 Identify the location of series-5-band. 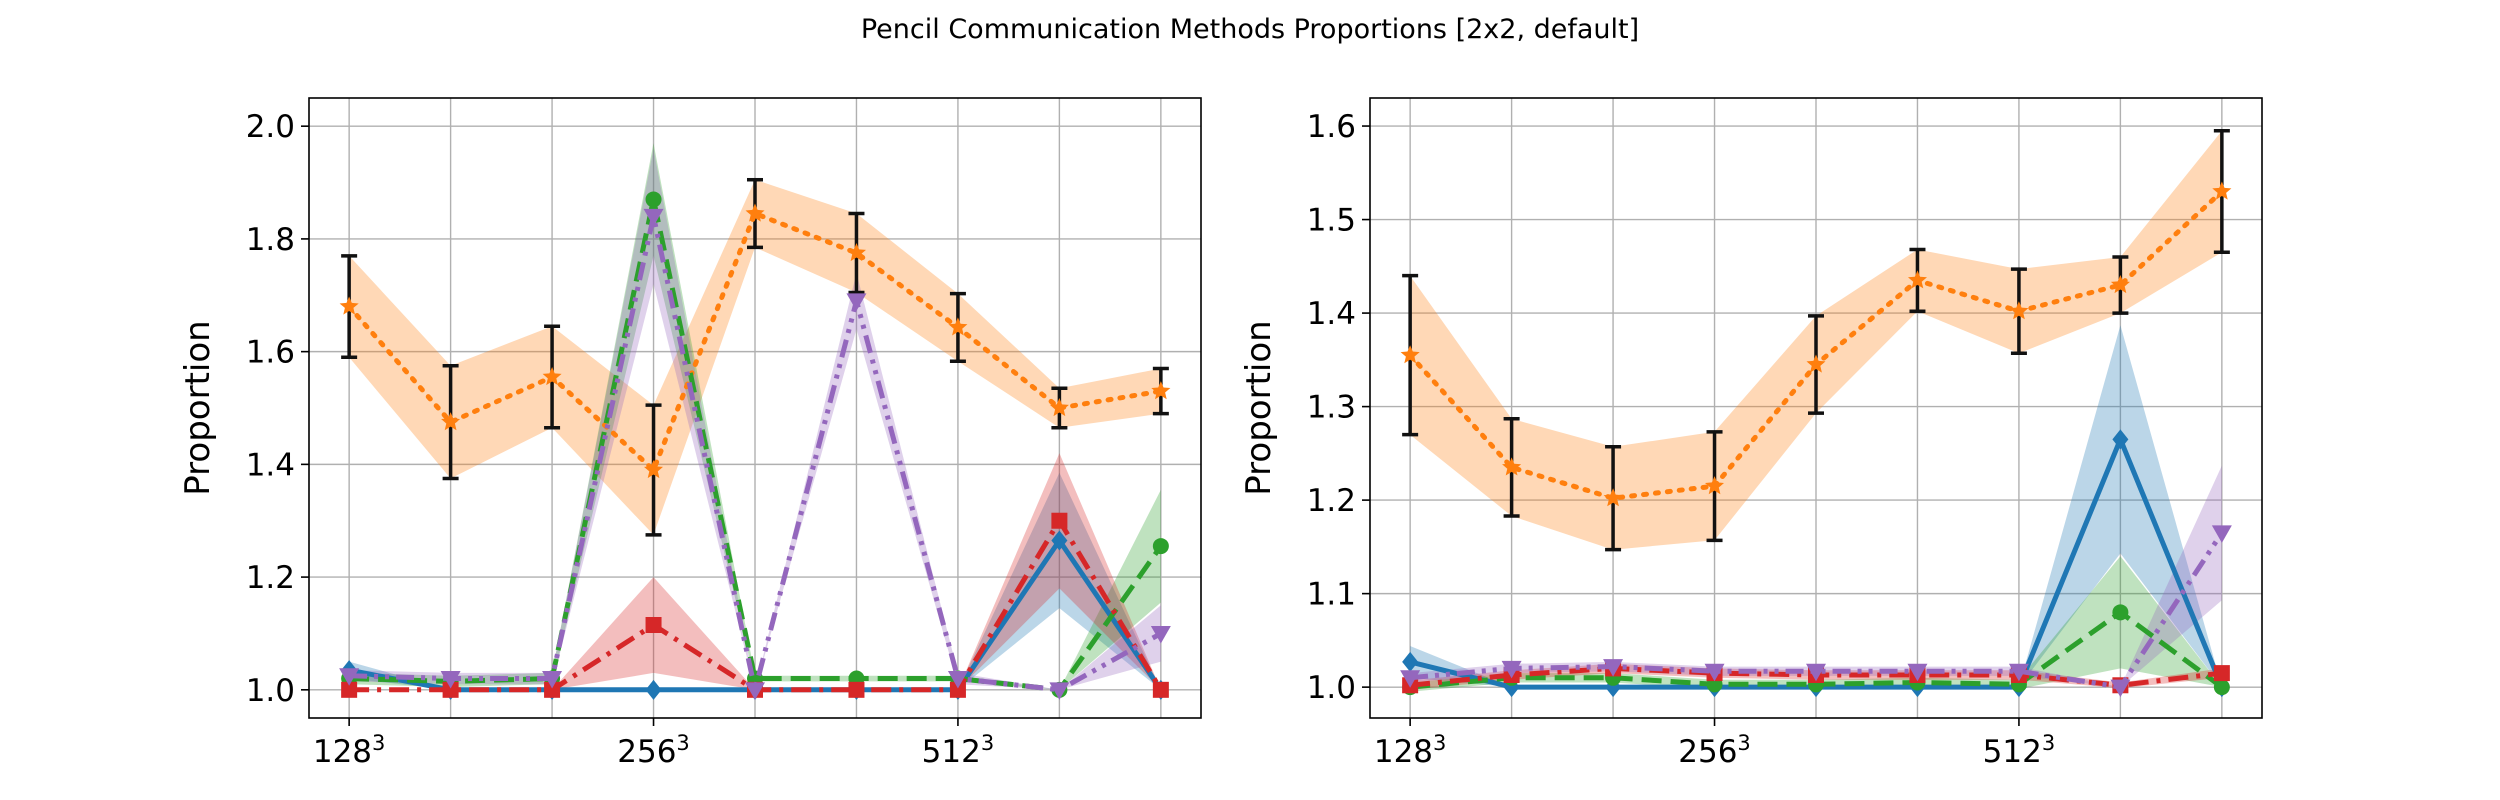
(1816, 576).